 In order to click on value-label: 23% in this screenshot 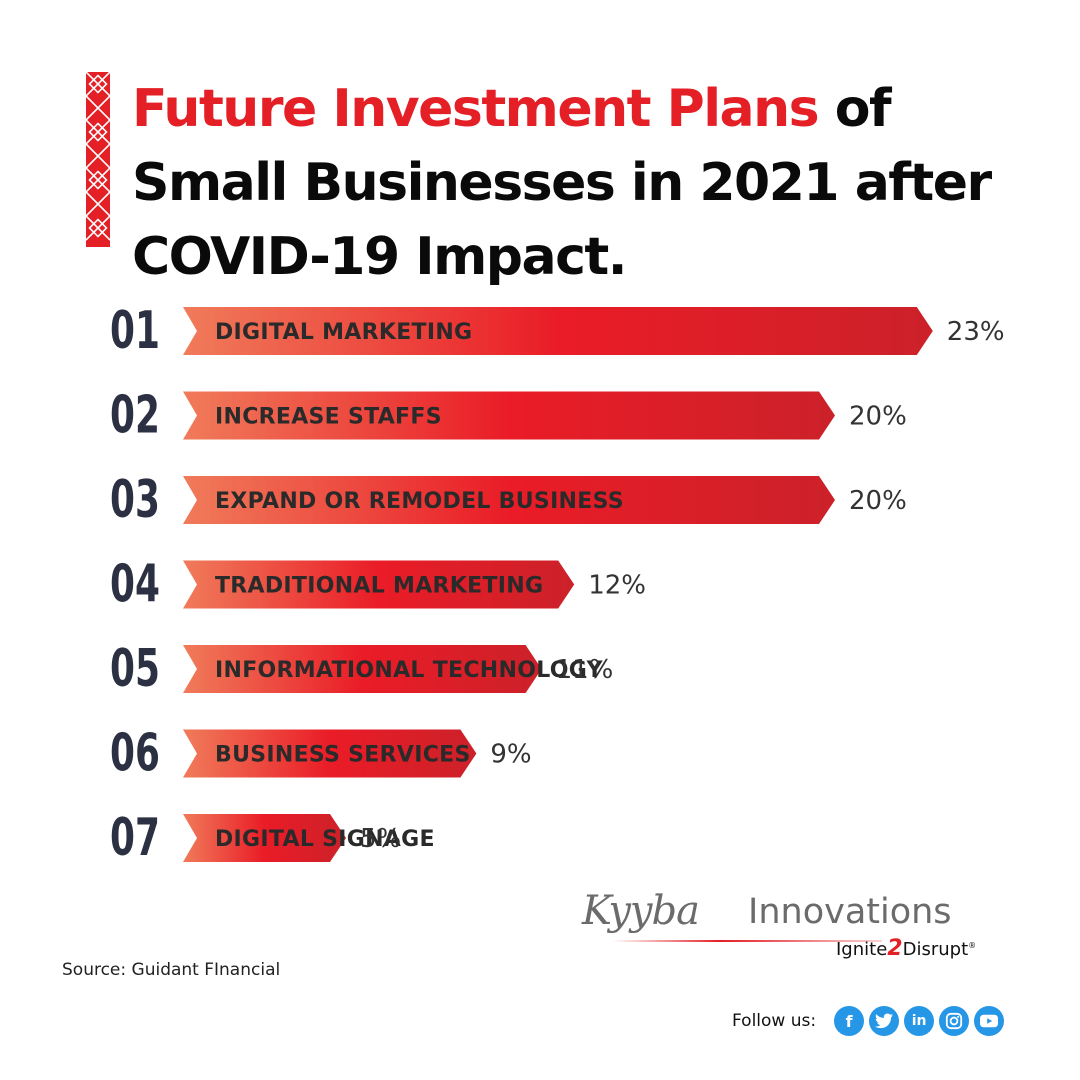, I will do `click(976, 332)`.